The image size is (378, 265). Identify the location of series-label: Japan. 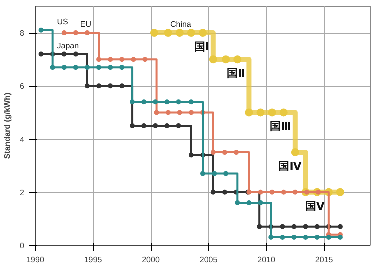
(68, 45).